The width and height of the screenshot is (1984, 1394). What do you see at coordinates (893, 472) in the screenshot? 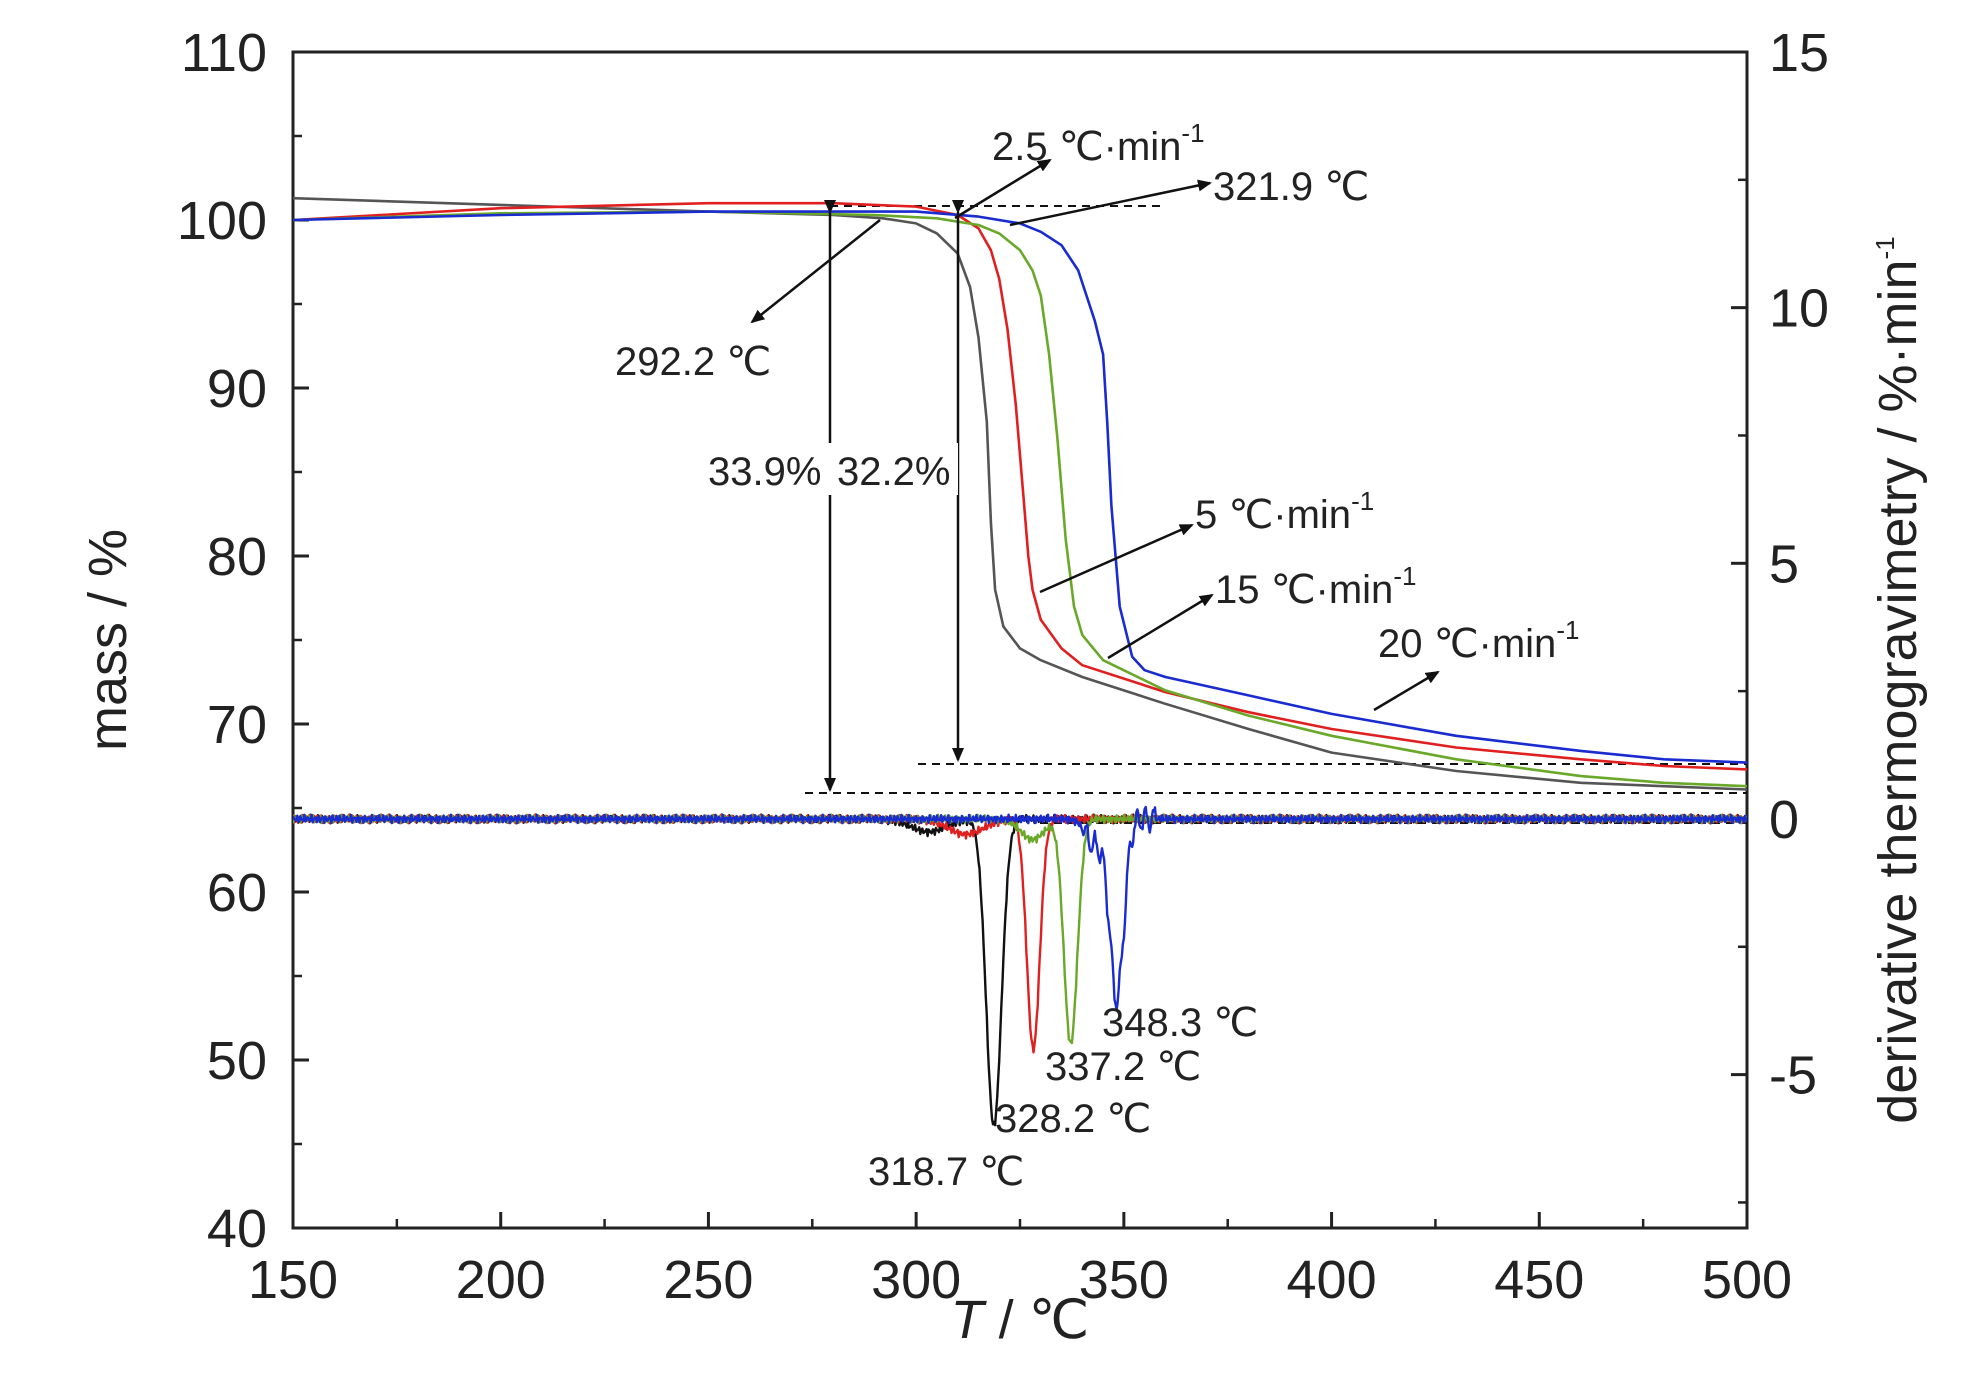
I see `mass-loss-label-right: 32.2%` at bounding box center [893, 472].